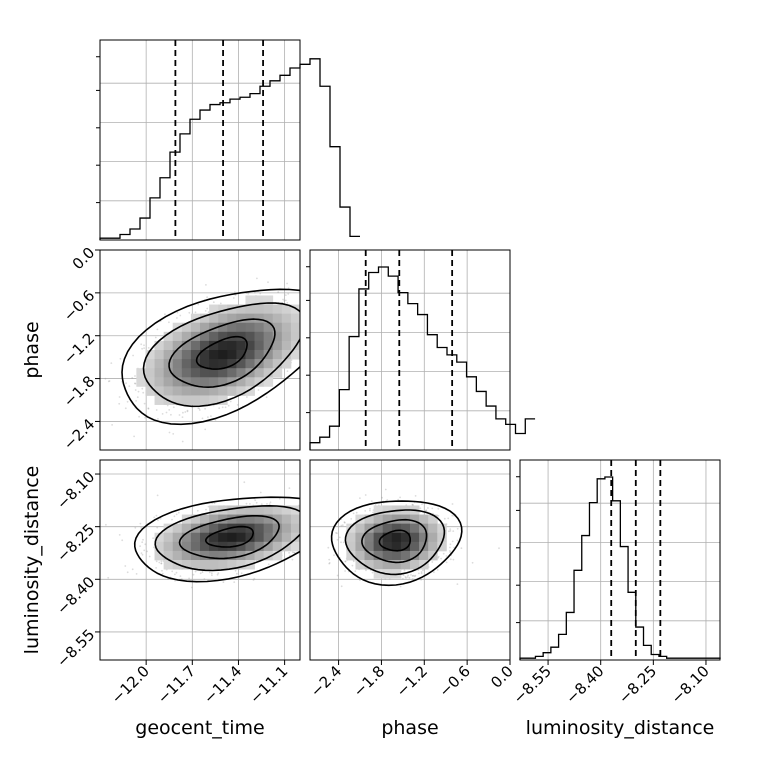 This screenshot has width=760, height=760. What do you see at coordinates (79, 434) in the screenshot?
I see `y-tick-label: −2.4` at bounding box center [79, 434].